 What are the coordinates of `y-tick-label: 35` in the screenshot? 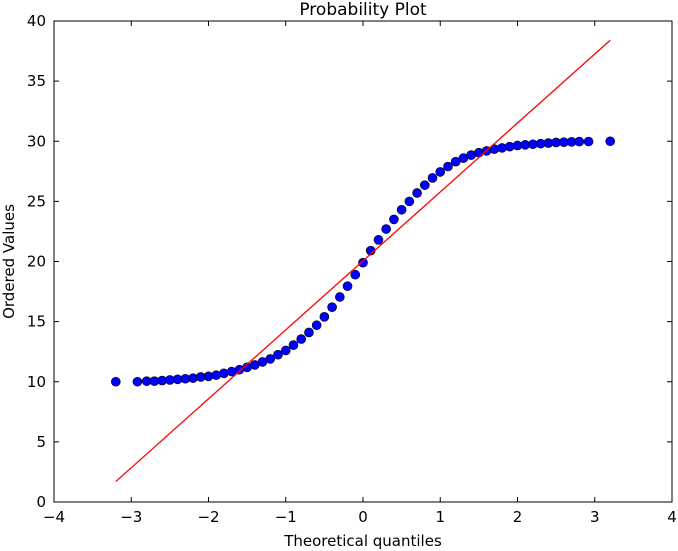 It's located at (36, 81).